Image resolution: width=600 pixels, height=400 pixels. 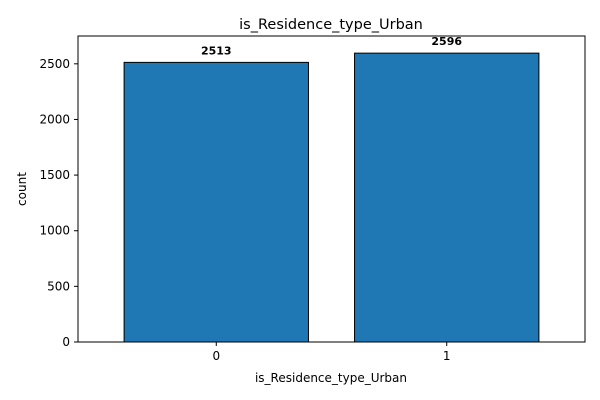 I want to click on y-tick-label-1500: 1500, so click(x=54, y=175).